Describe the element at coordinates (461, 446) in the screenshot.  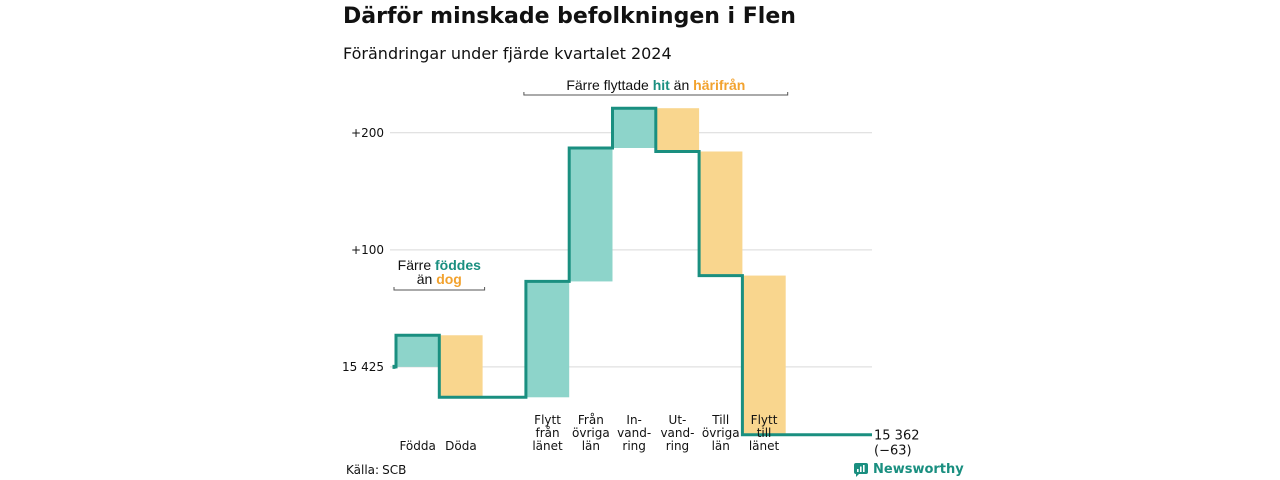
I see `x-axis-label: Döda` at that location.